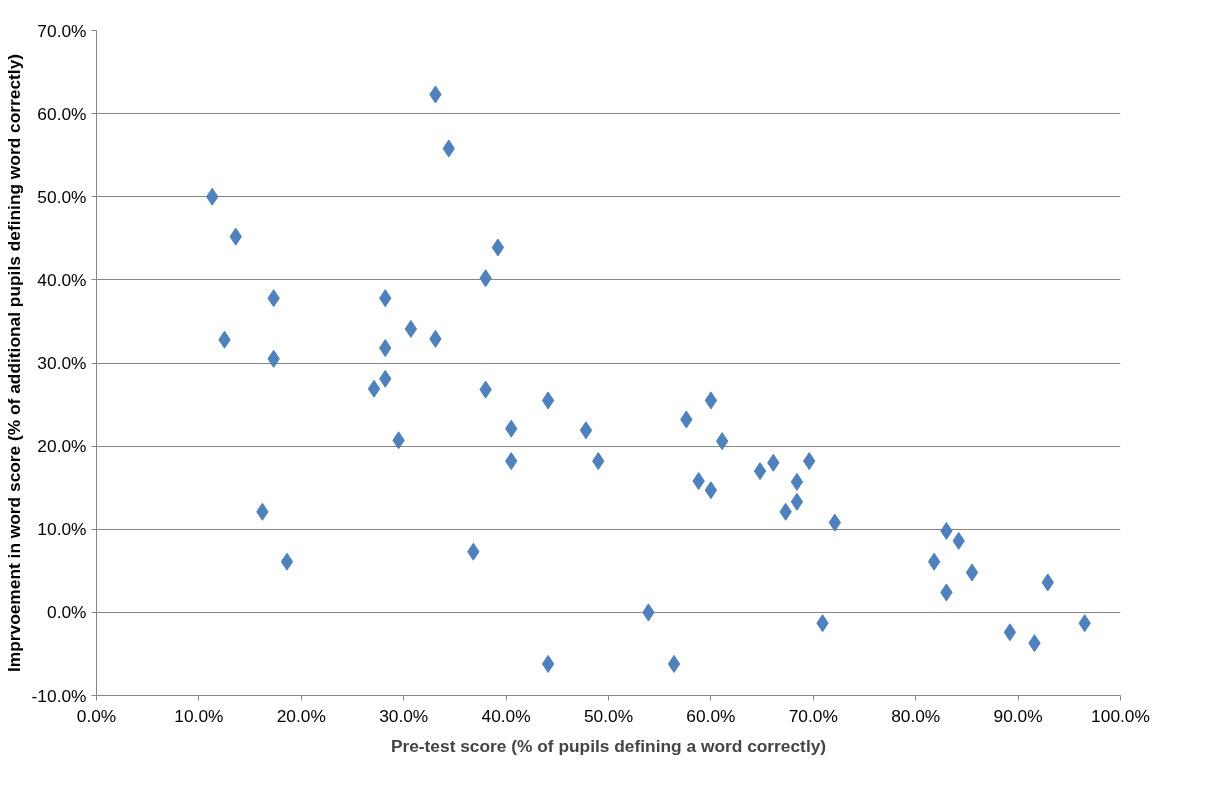  I want to click on x-tick-label: 40.0%, so click(506, 715).